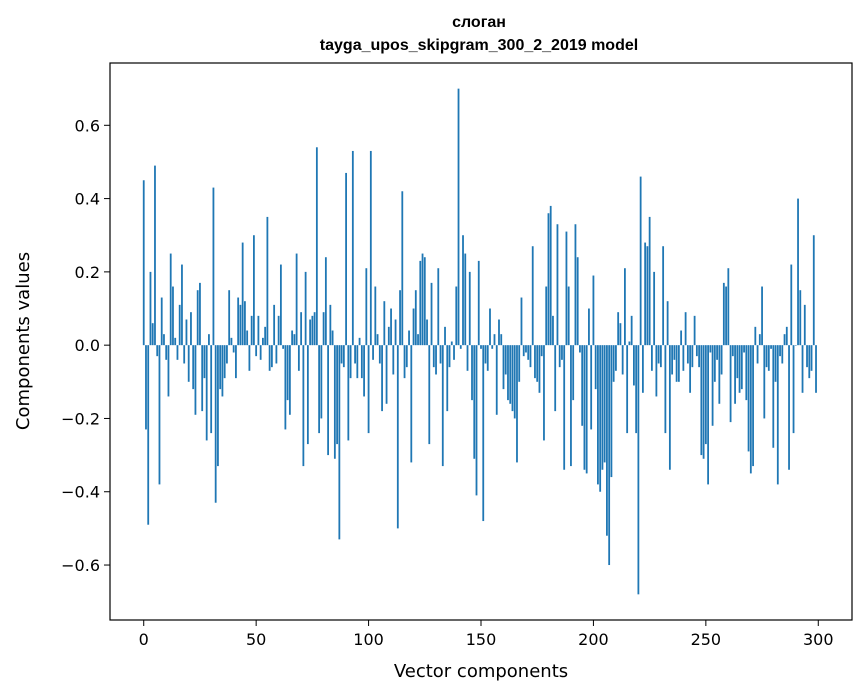 This screenshot has width=867, height=696. Describe the element at coordinates (256, 639) in the screenshot. I see `x-tick-label: 50` at that location.